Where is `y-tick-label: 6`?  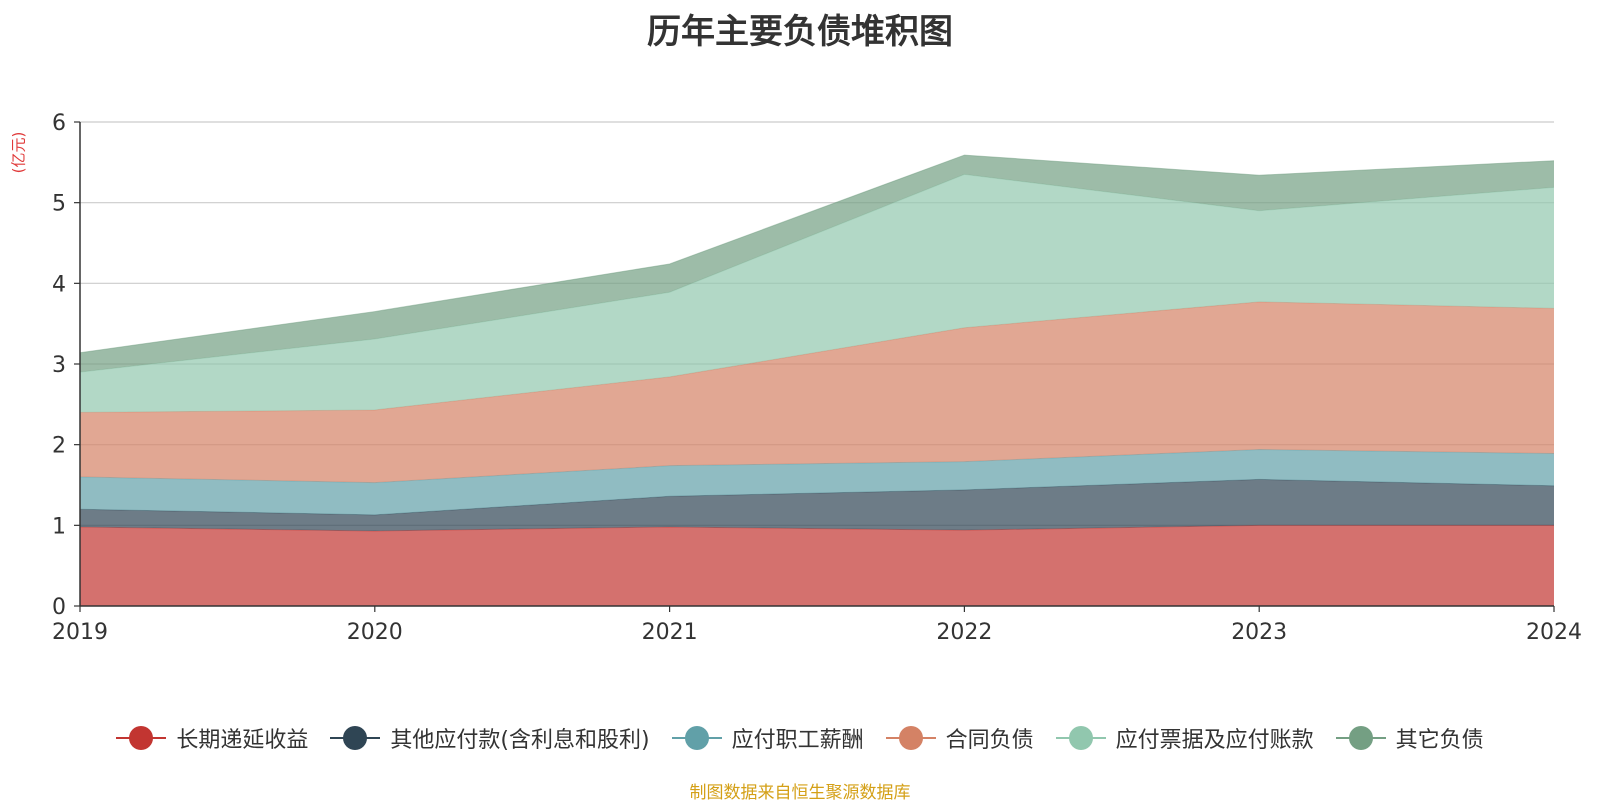
y-tick-label: 6 is located at coordinates (59, 123).